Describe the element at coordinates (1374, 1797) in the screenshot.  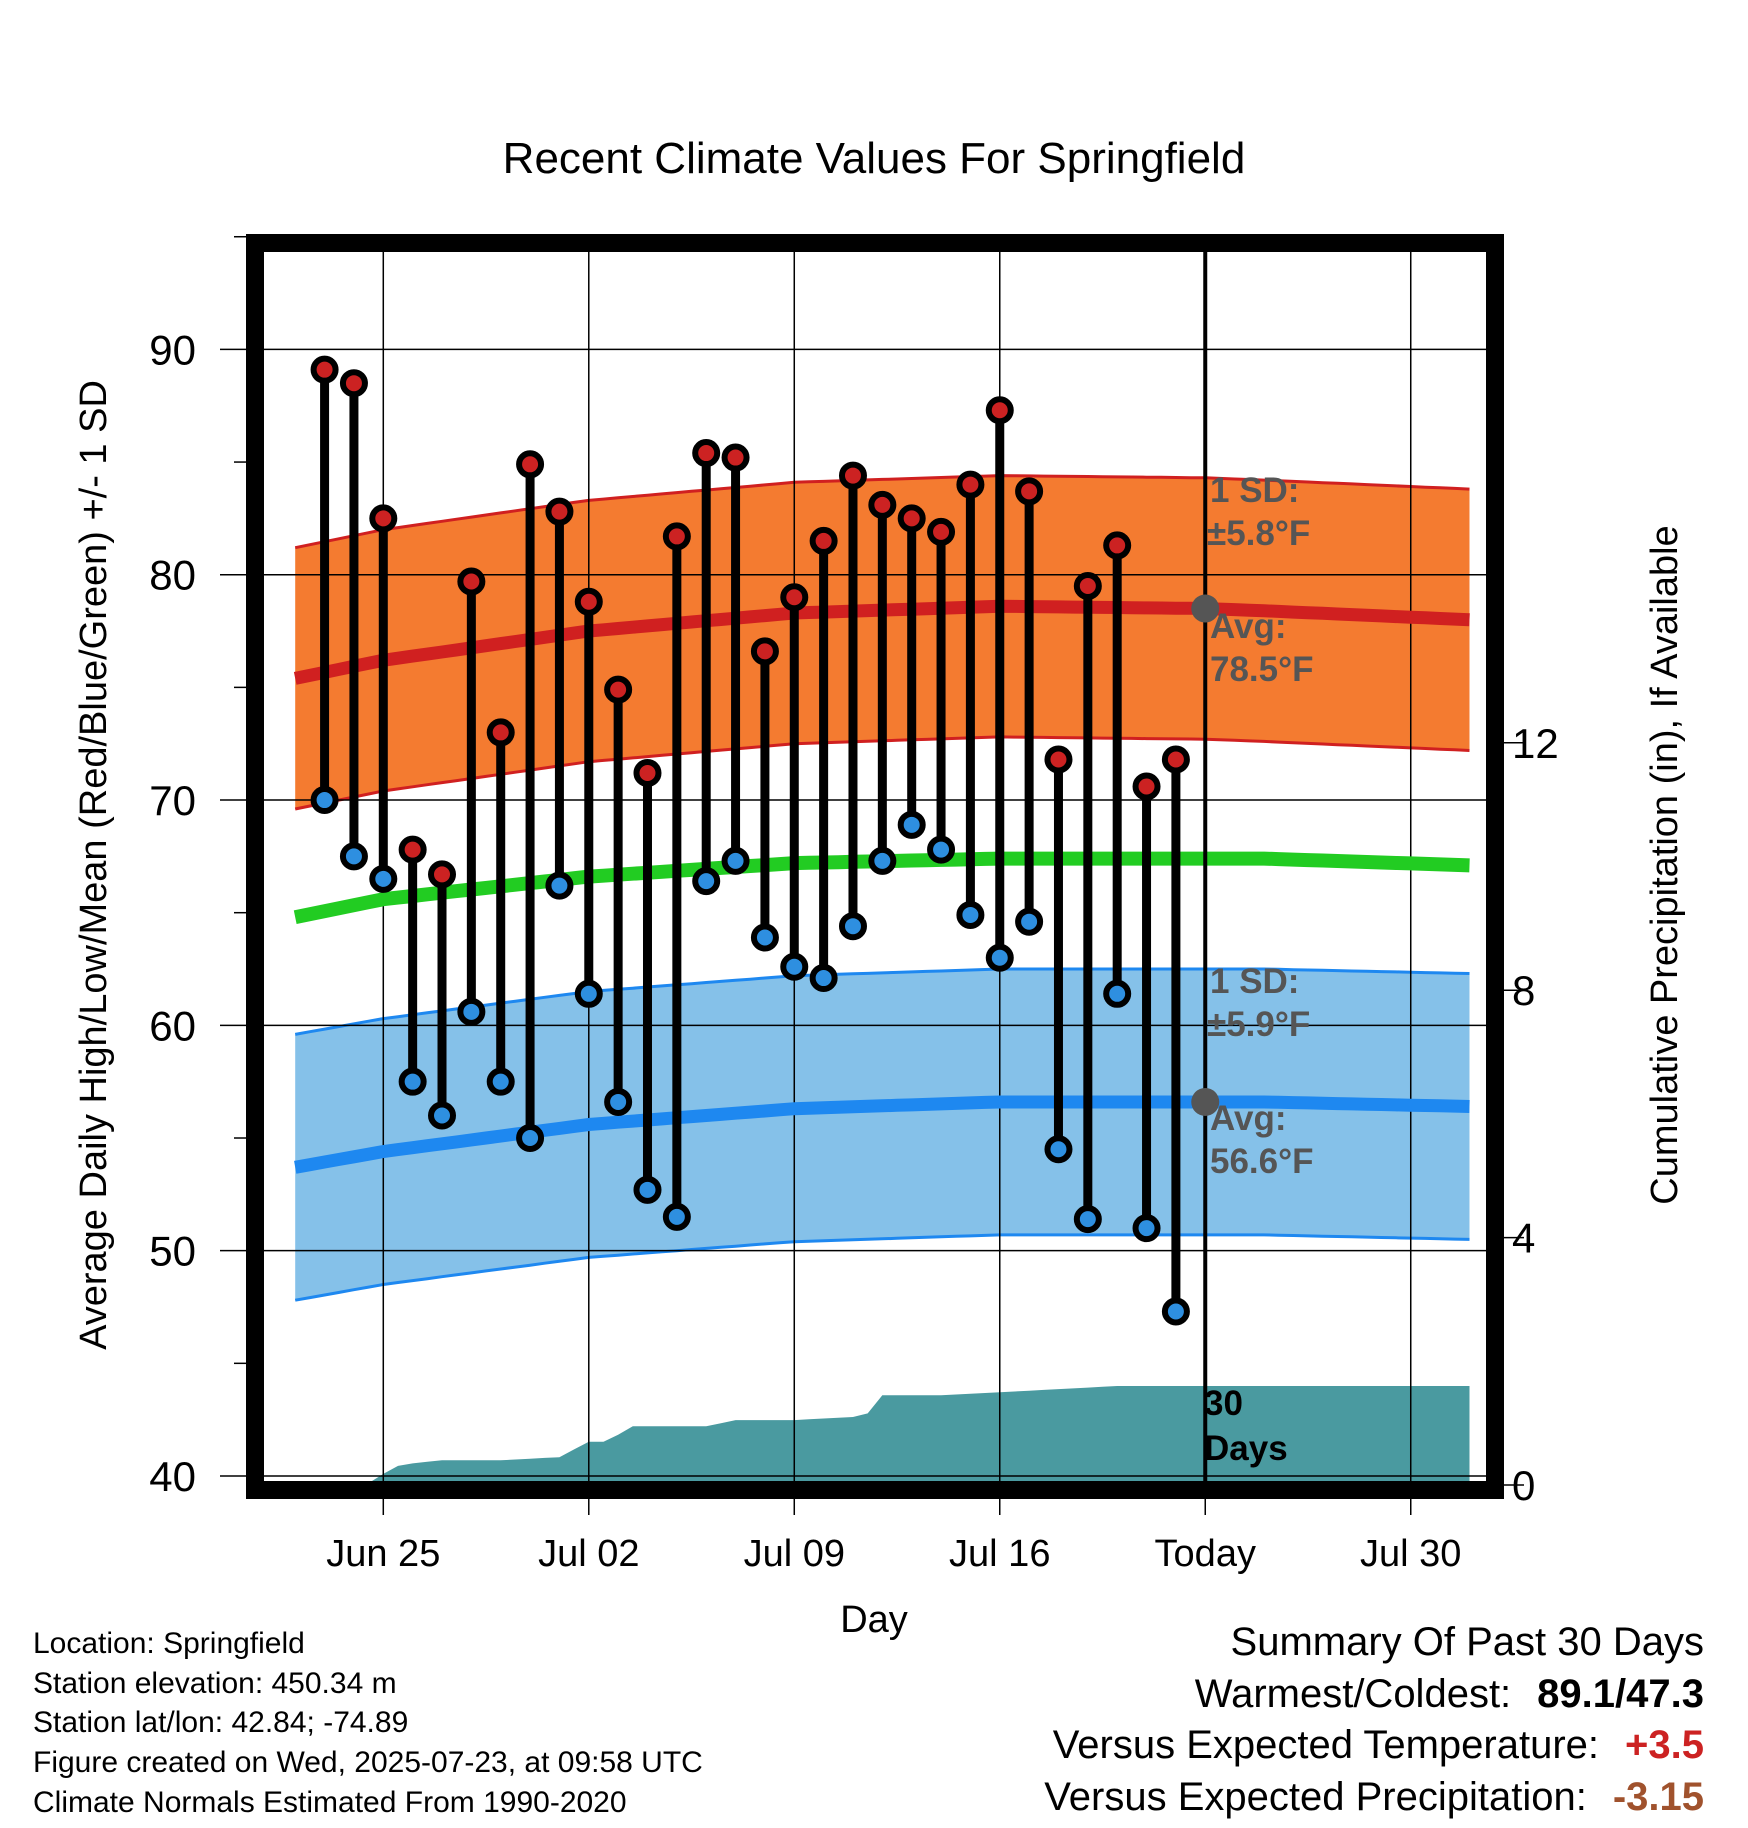
I see `summary-precip: Versus Expected Precipitation: -3.15` at that location.